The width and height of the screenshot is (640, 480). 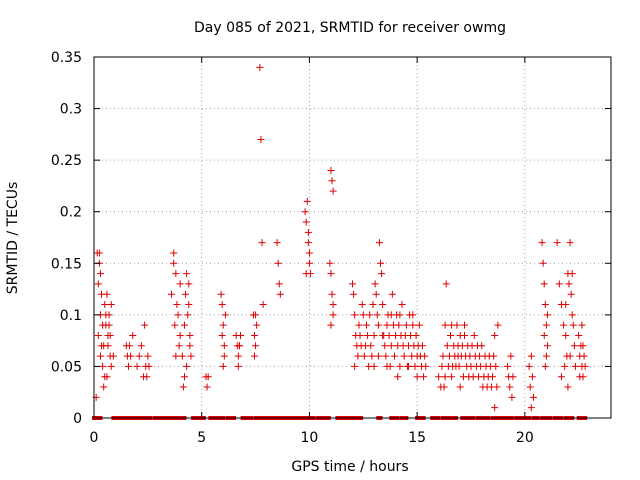 I want to click on x-tick-label: 15, so click(x=417, y=438).